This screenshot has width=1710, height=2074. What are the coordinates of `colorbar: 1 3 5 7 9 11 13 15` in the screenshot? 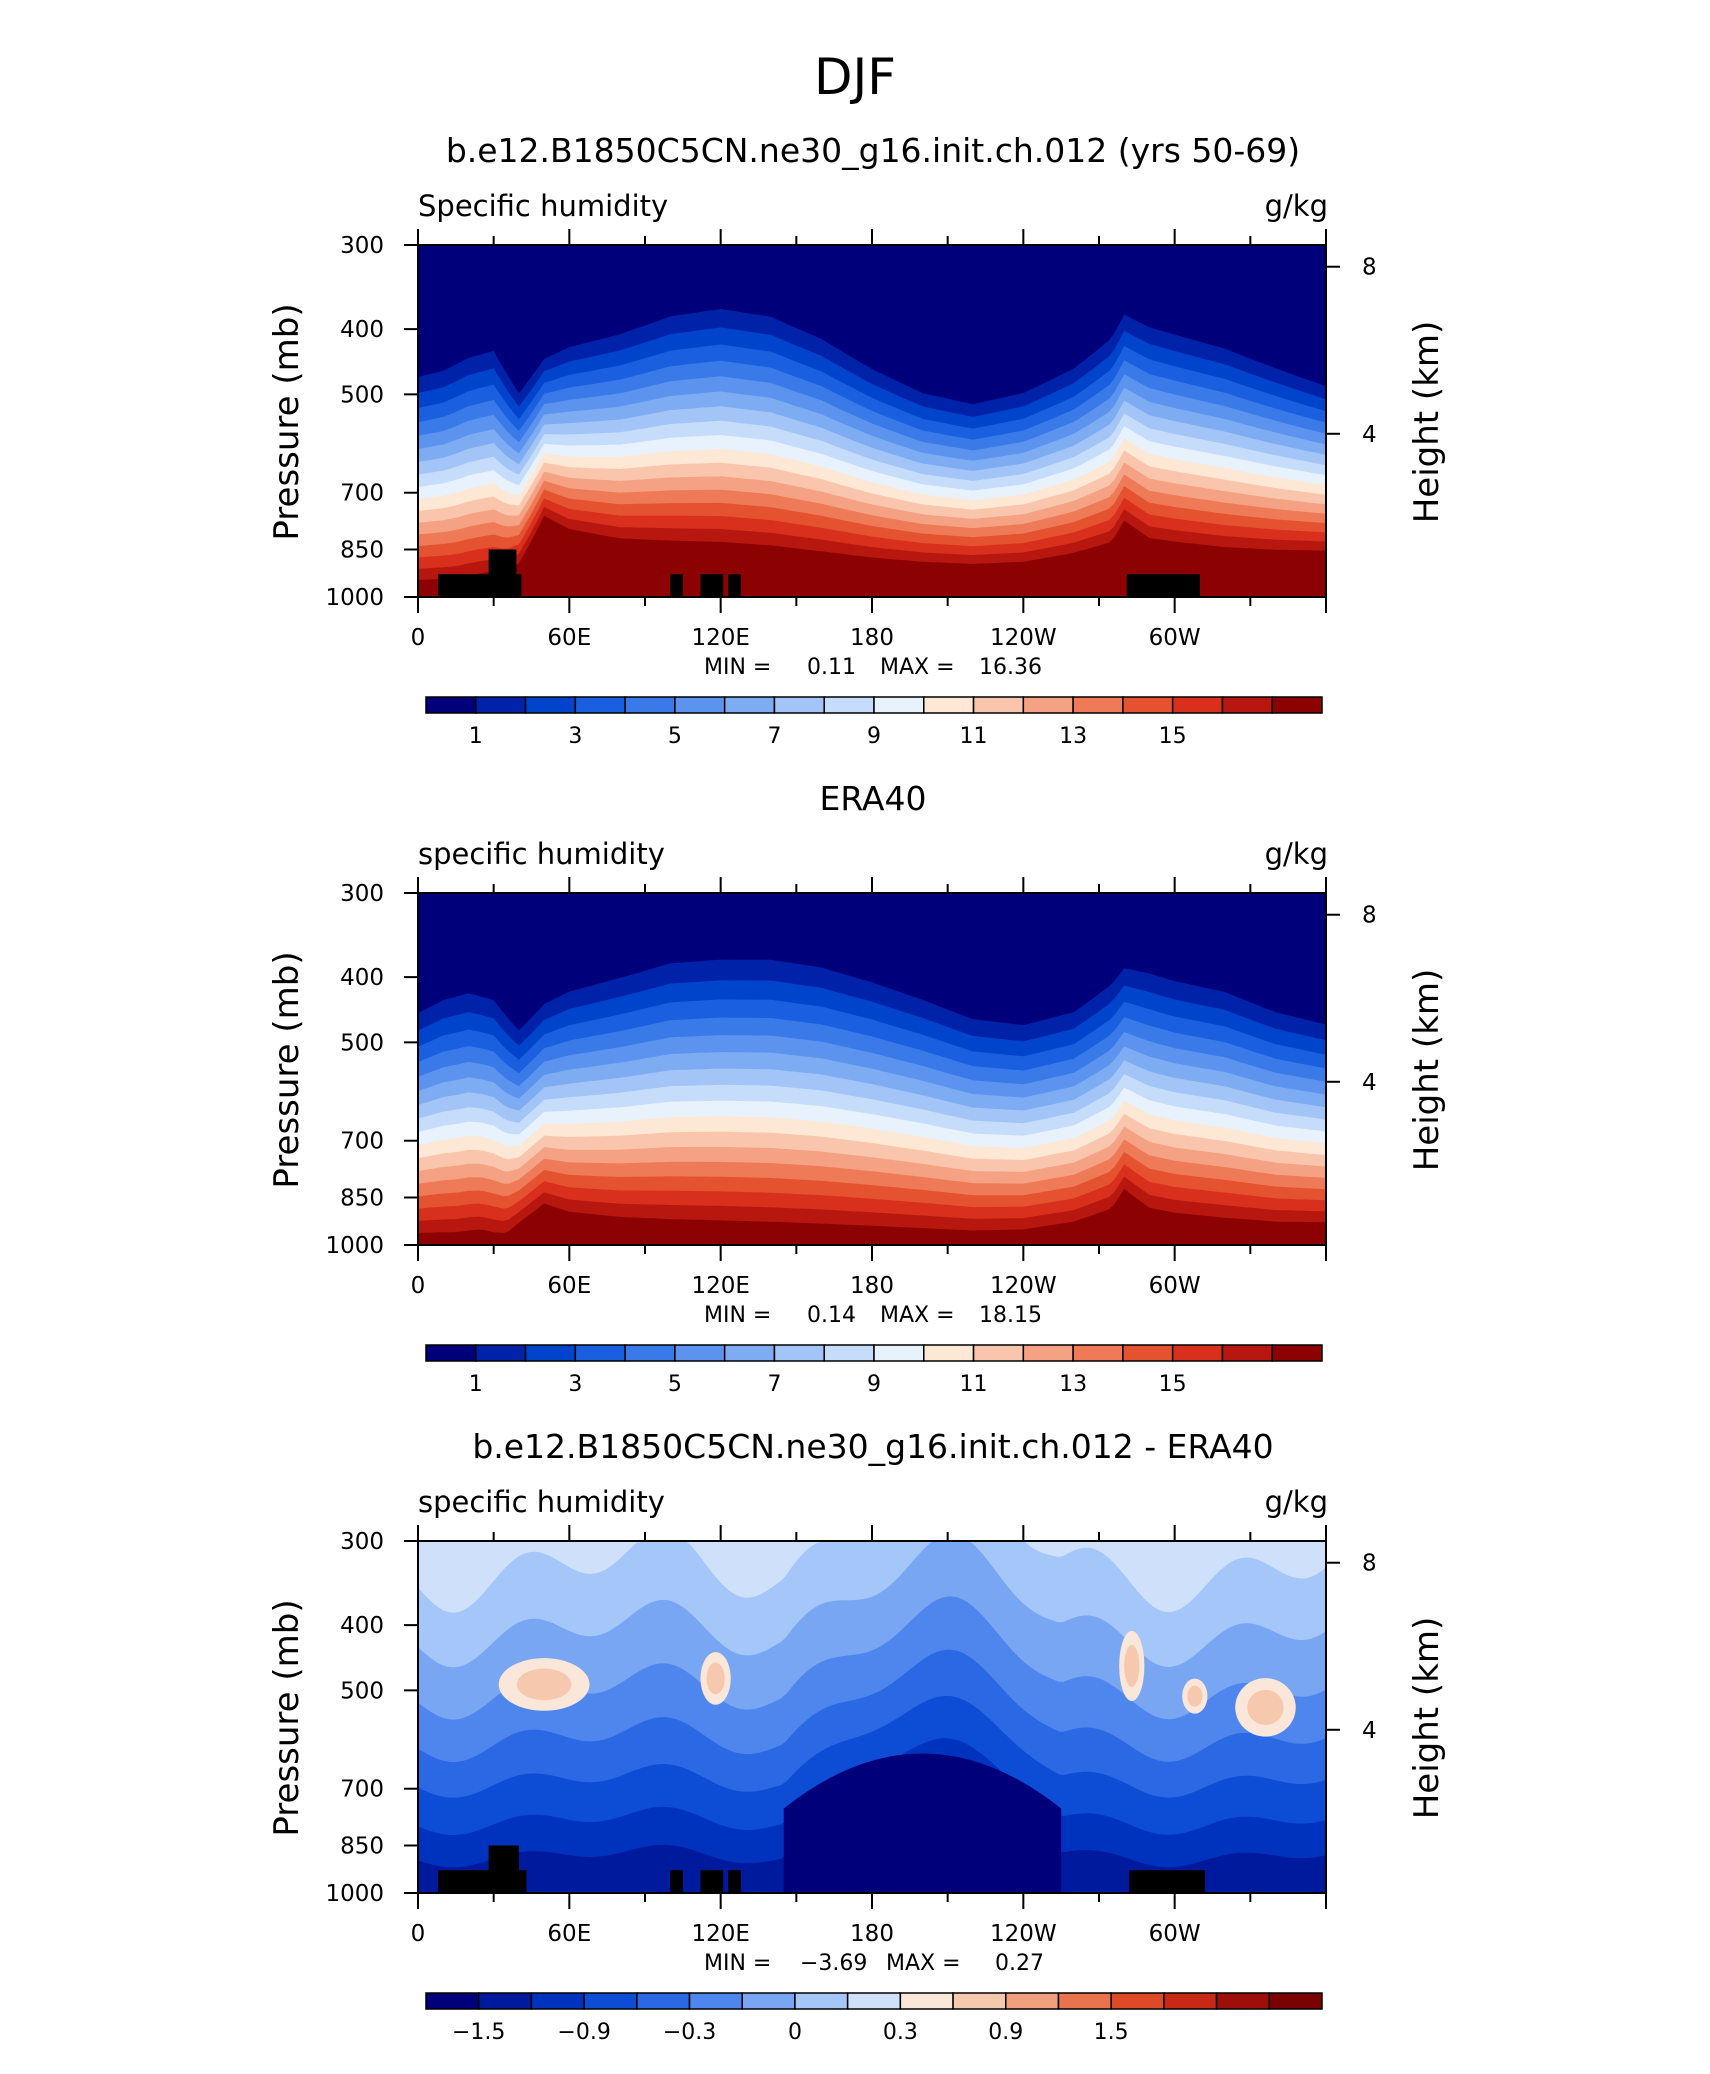 It's located at (874, 1370).